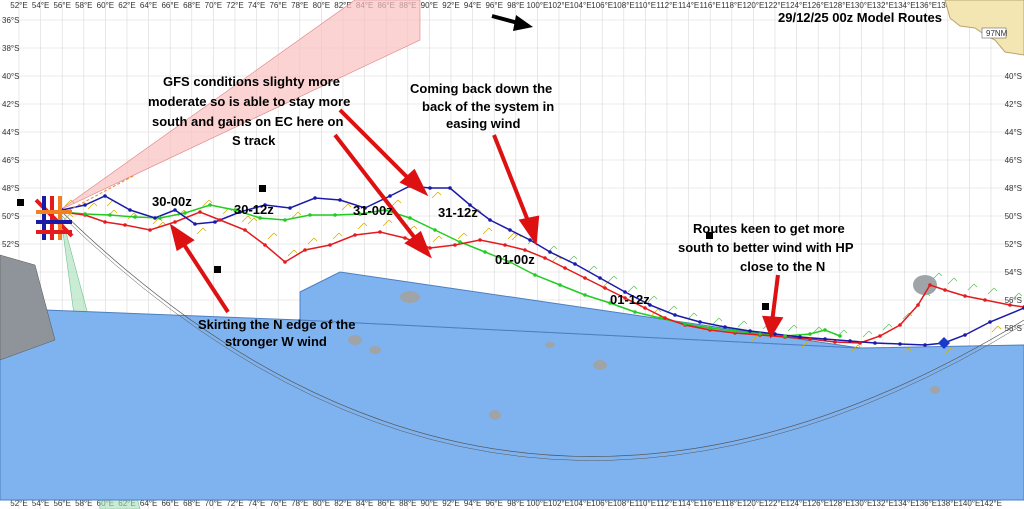 This screenshot has height=509, width=1024. What do you see at coordinates (1013, 216) in the screenshot?
I see `lat-label: 50°S` at bounding box center [1013, 216].